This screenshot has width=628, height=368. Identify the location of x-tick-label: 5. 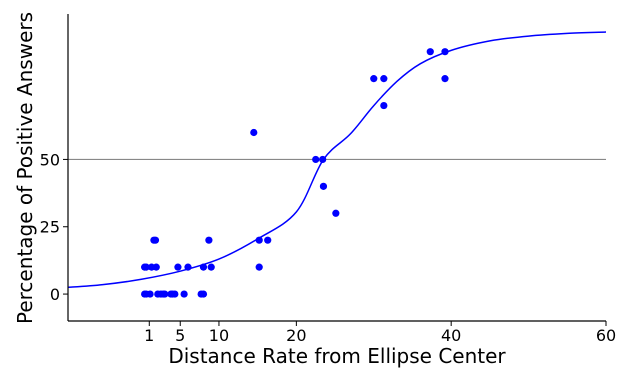
(180, 335).